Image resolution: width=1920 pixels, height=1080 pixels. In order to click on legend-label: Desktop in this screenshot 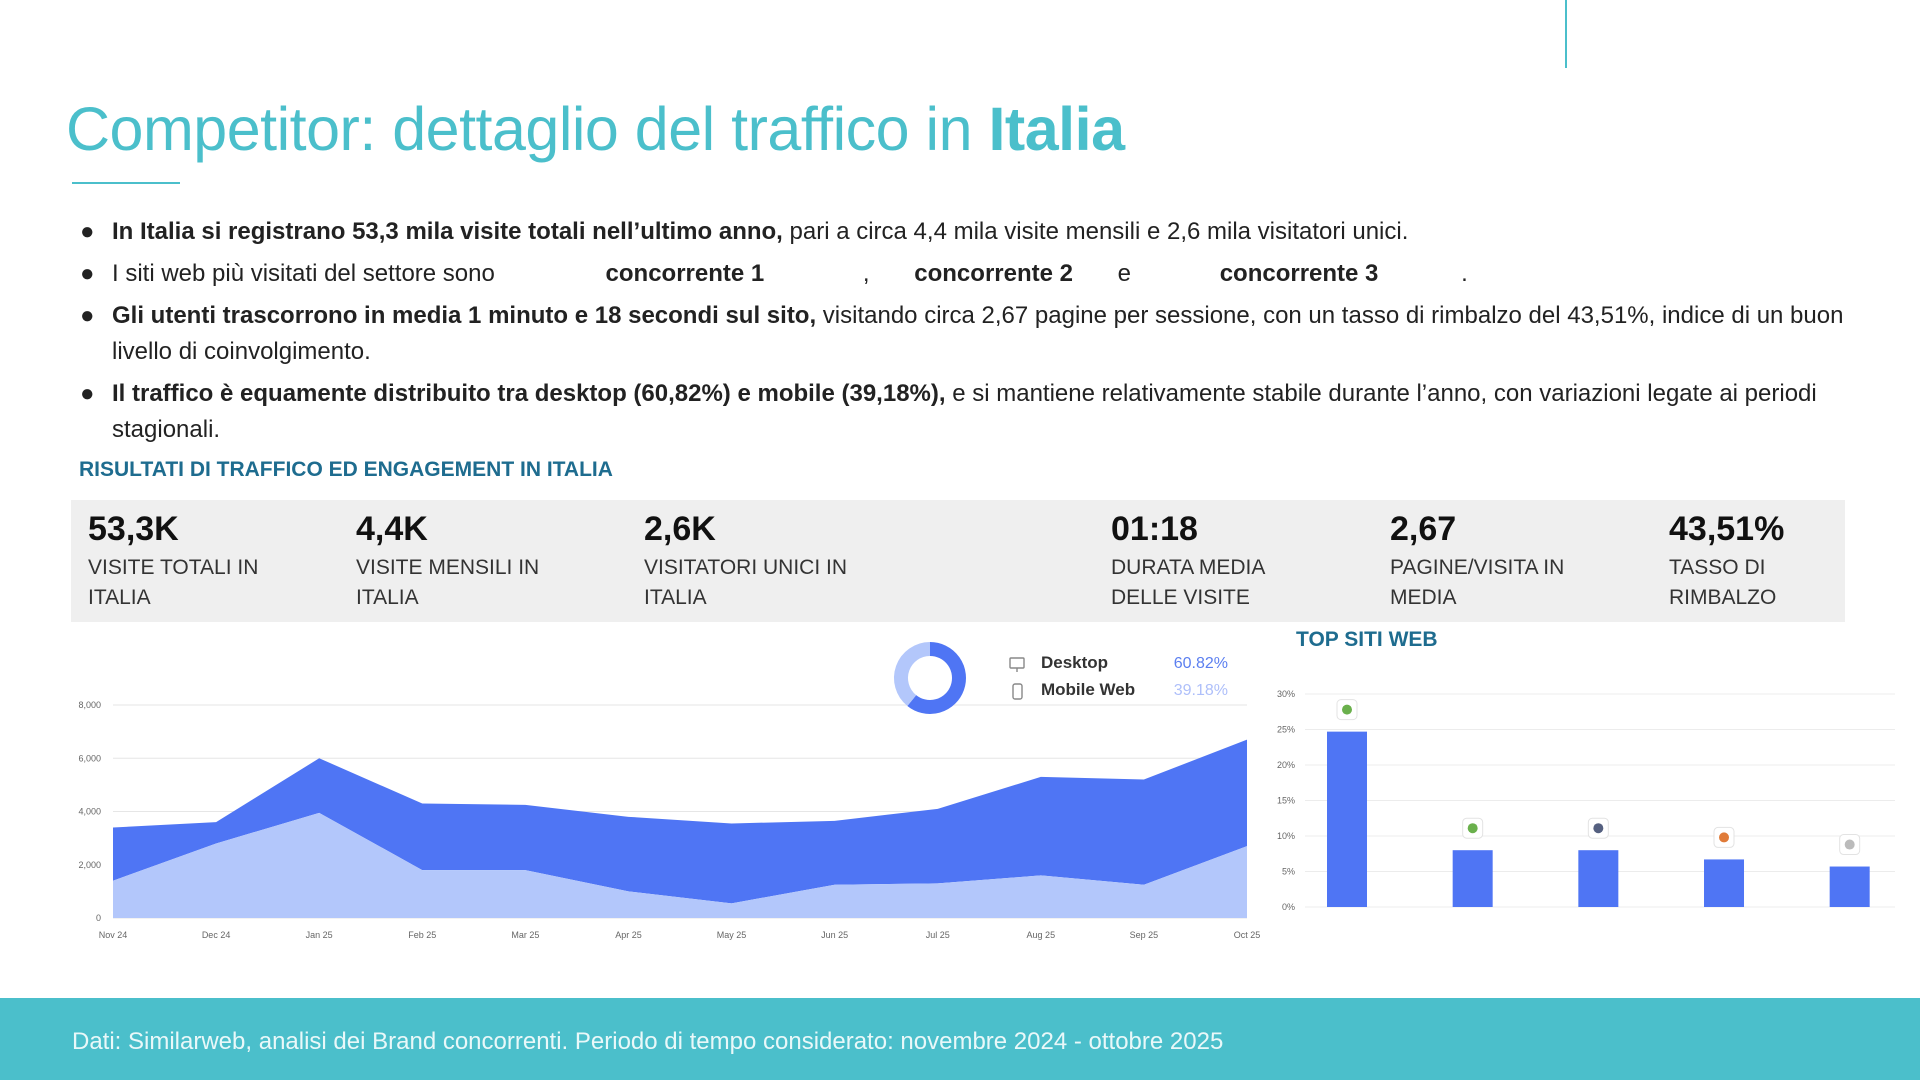, I will do `click(1074, 662)`.